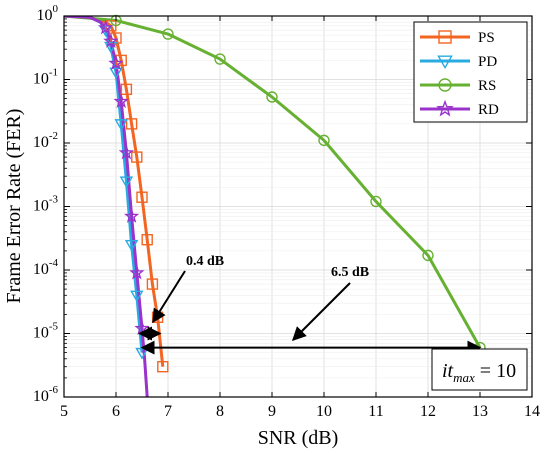 Image resolution: width=550 pixels, height=449 pixels. I want to click on legend-box, so click(470, 72).